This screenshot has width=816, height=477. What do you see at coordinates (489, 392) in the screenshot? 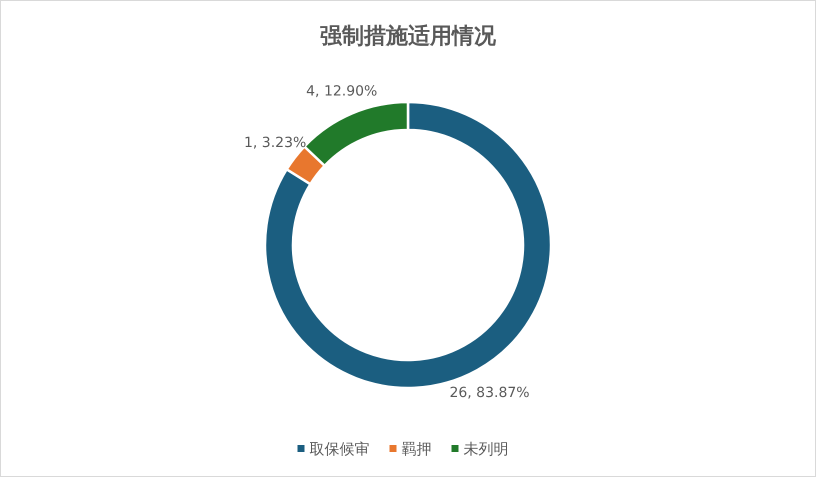
I see `data-label: 26, 83.87%` at bounding box center [489, 392].